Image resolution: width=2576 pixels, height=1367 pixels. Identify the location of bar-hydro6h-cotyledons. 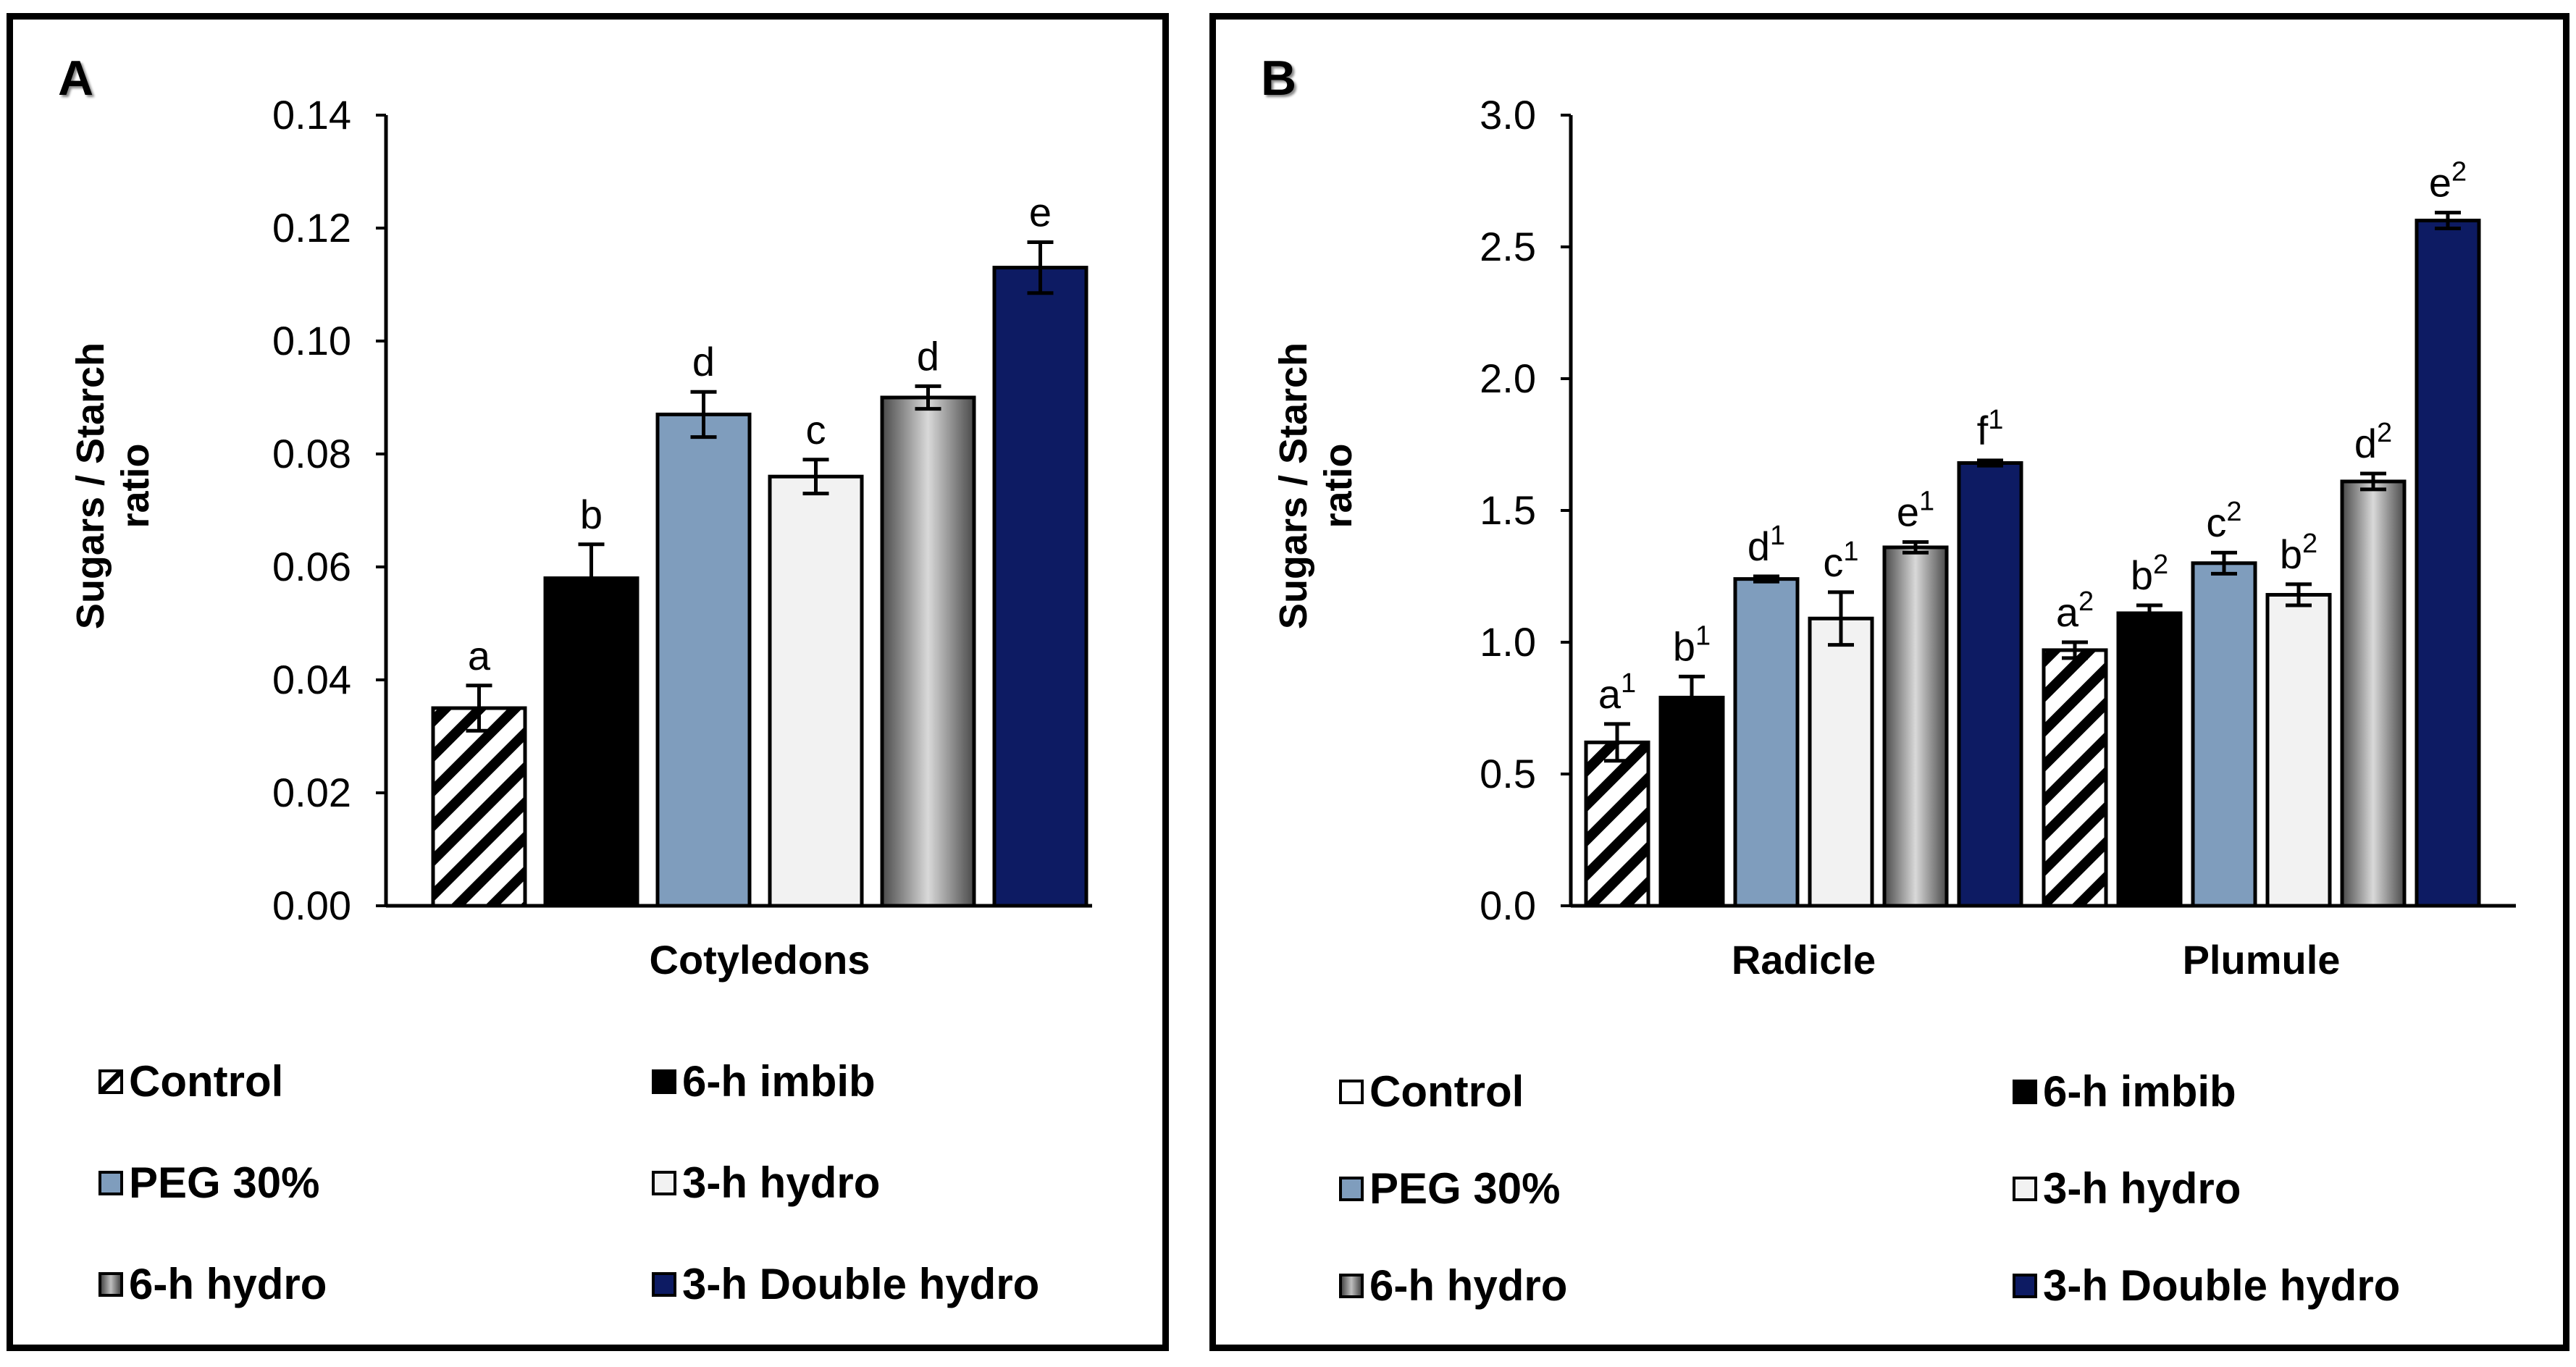
(928, 651).